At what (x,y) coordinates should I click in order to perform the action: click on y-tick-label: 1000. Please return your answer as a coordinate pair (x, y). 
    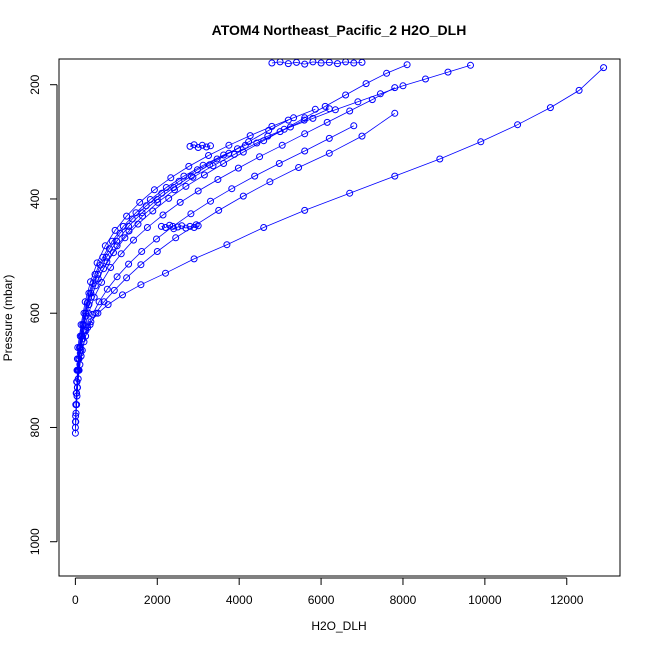
    Looking at the image, I should click on (35, 541).